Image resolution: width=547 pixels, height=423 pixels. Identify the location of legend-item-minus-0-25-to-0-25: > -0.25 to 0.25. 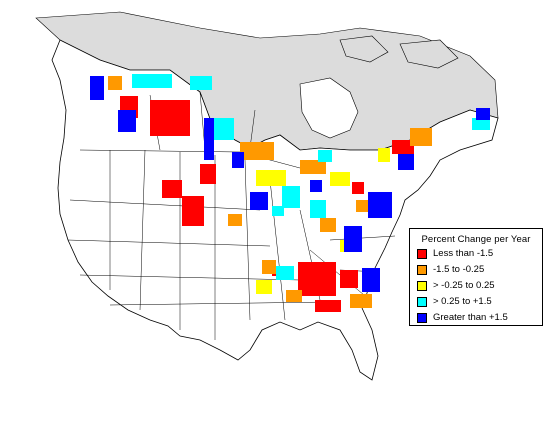
(476, 285).